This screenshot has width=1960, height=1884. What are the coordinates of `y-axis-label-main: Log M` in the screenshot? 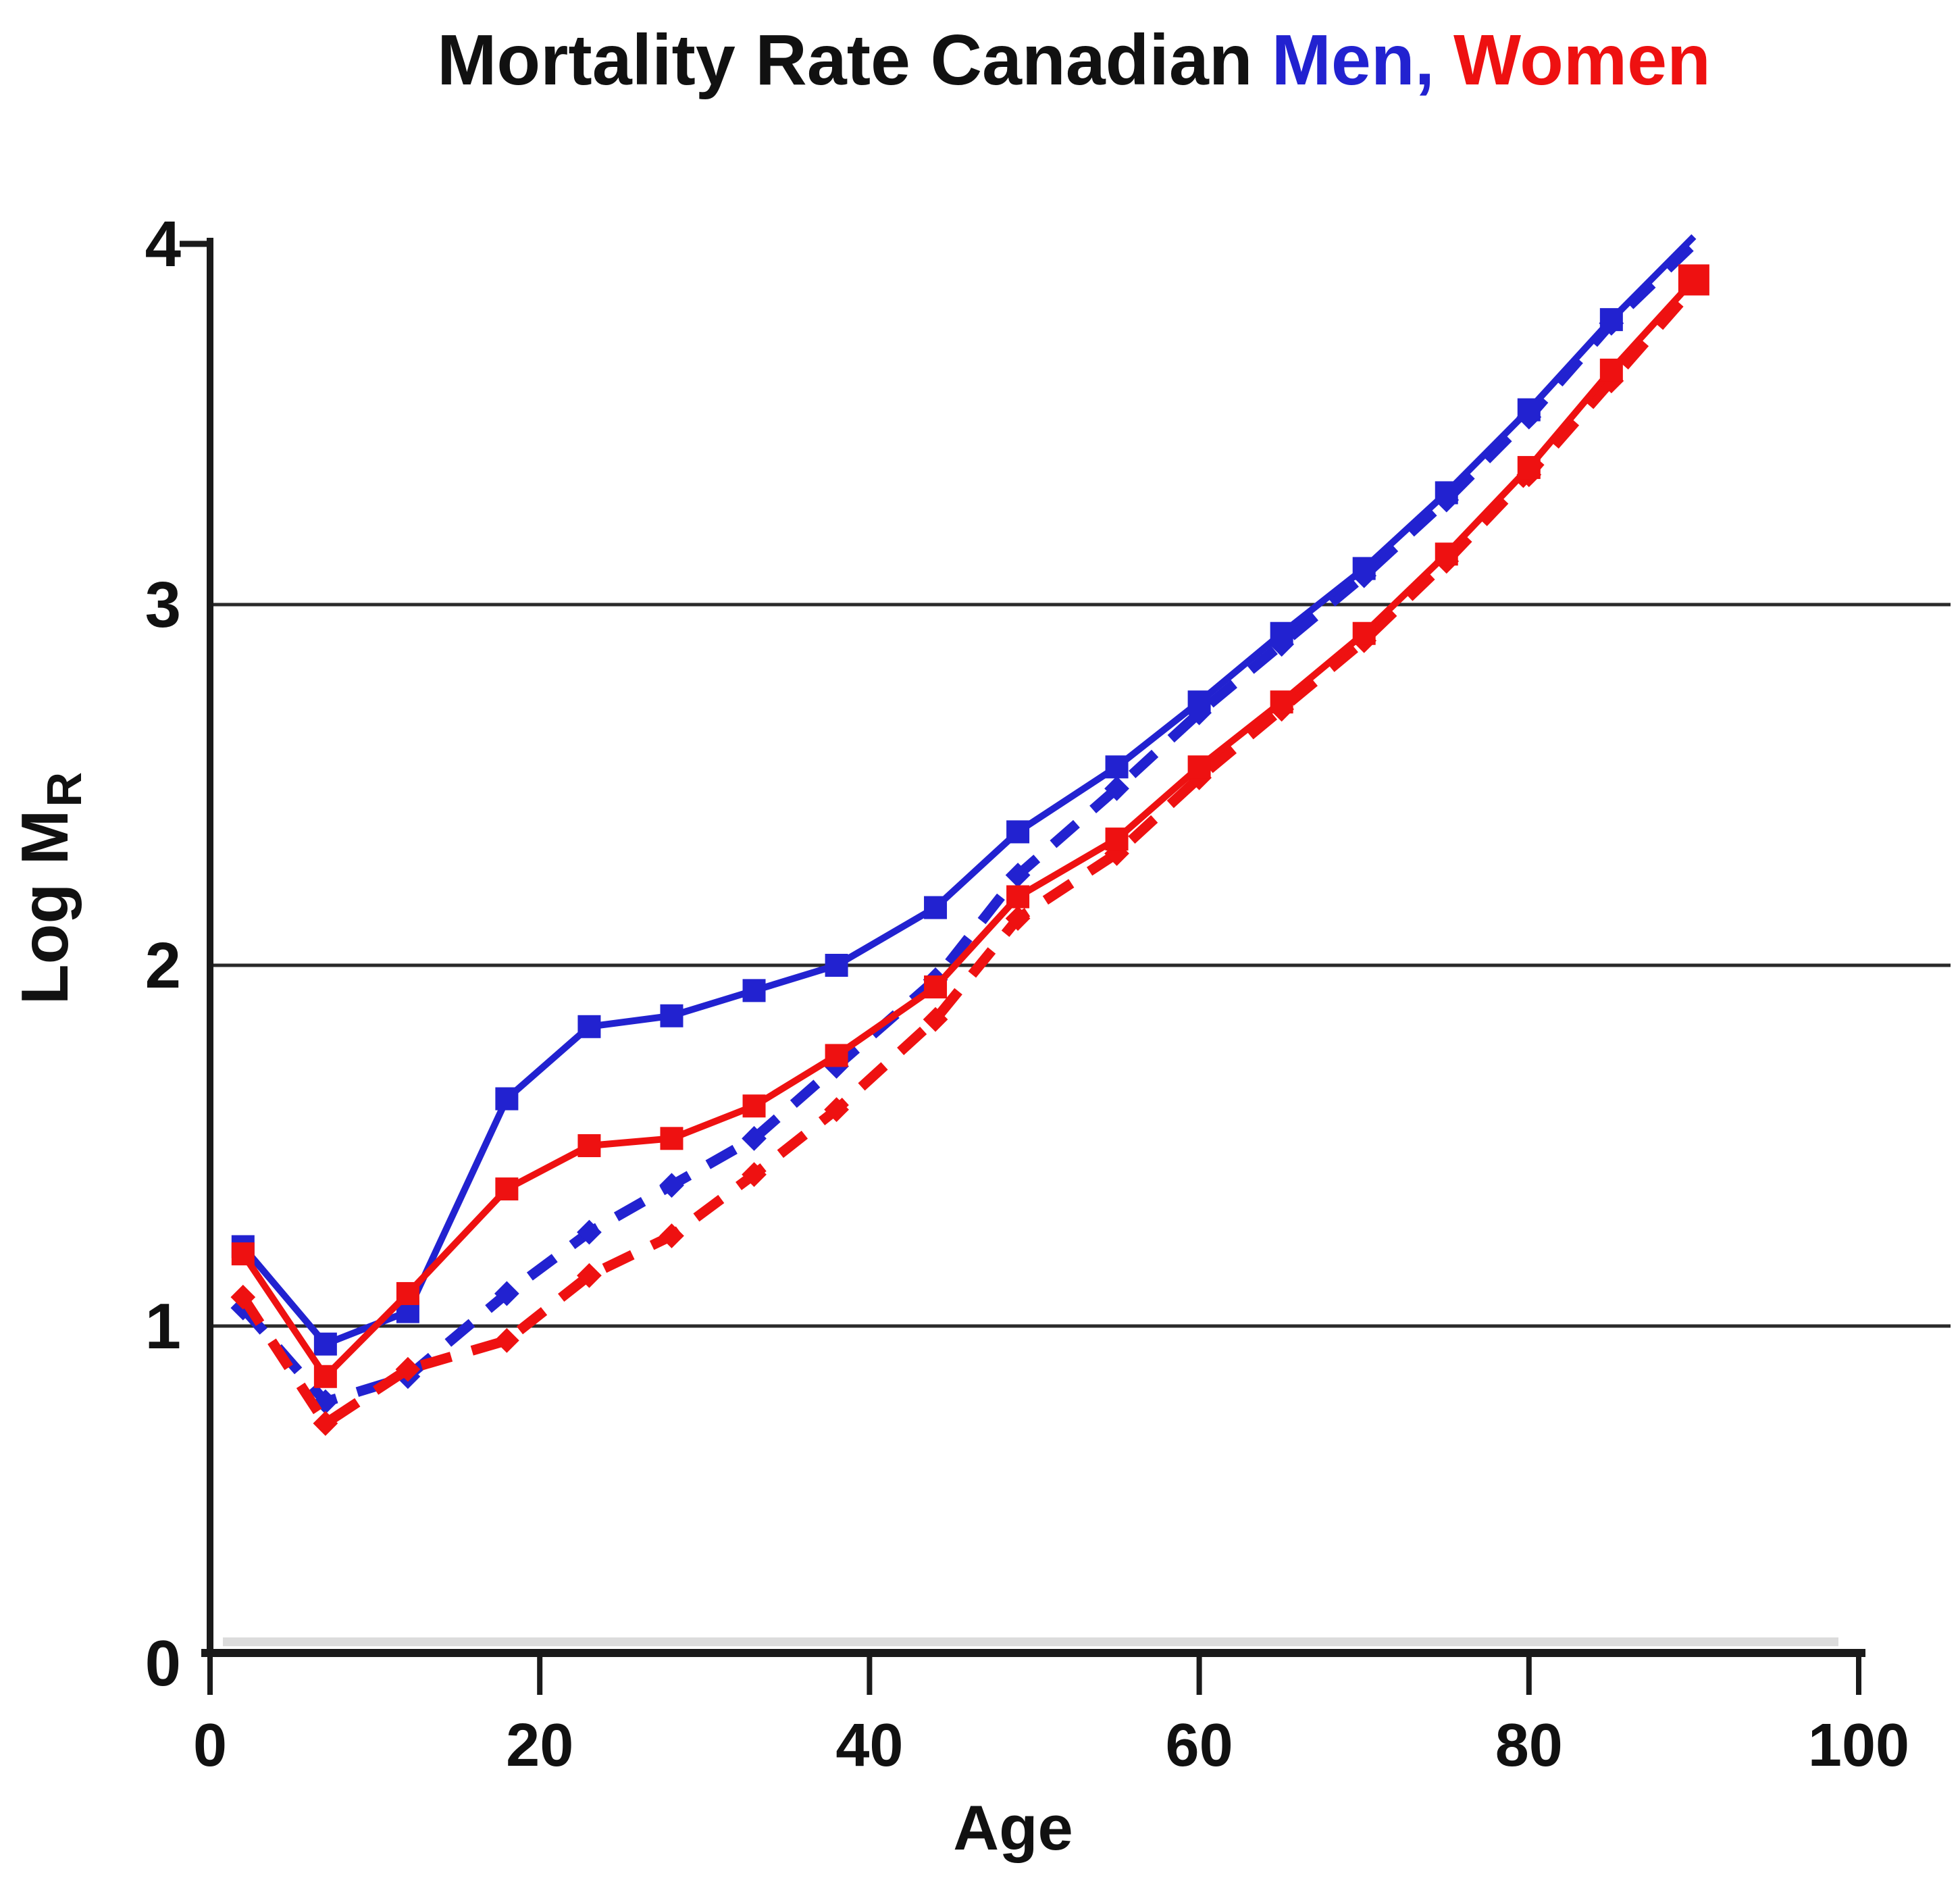 It's located at (45, 907).